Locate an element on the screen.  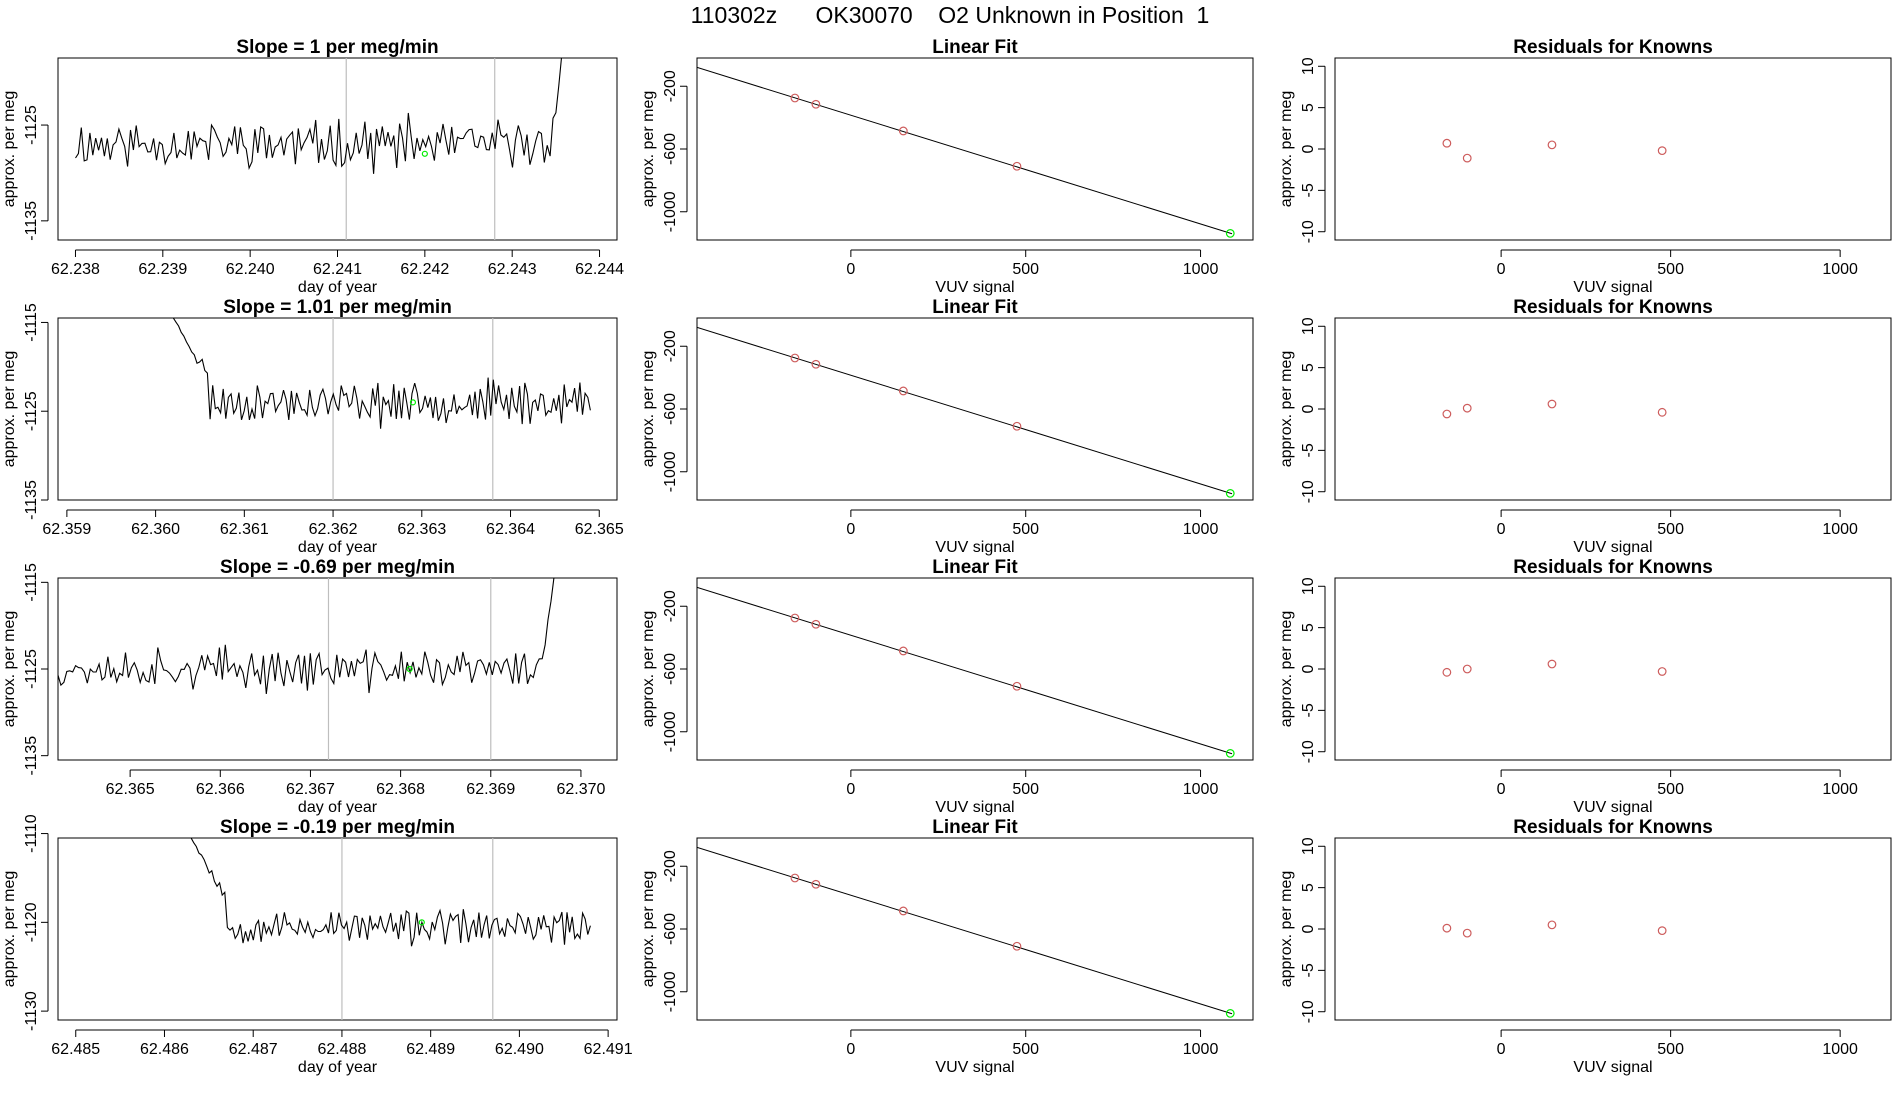
x-tick-label: 62.242 is located at coordinates (424, 269).